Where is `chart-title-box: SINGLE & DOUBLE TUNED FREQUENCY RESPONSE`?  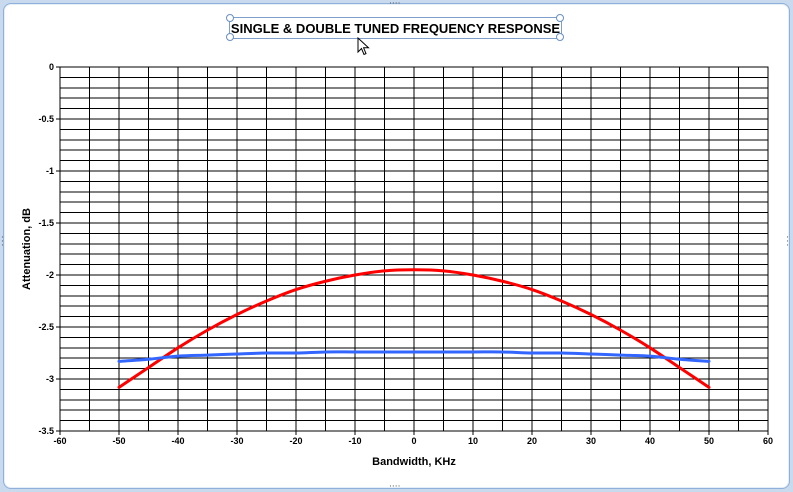 chart-title-box: SINGLE & DOUBLE TUNED FREQUENCY RESPONSE is located at coordinates (395, 28).